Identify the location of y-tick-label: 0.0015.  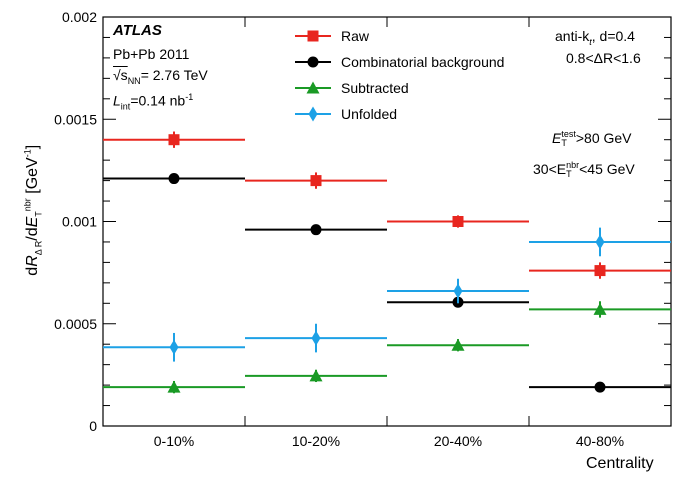
(75, 119).